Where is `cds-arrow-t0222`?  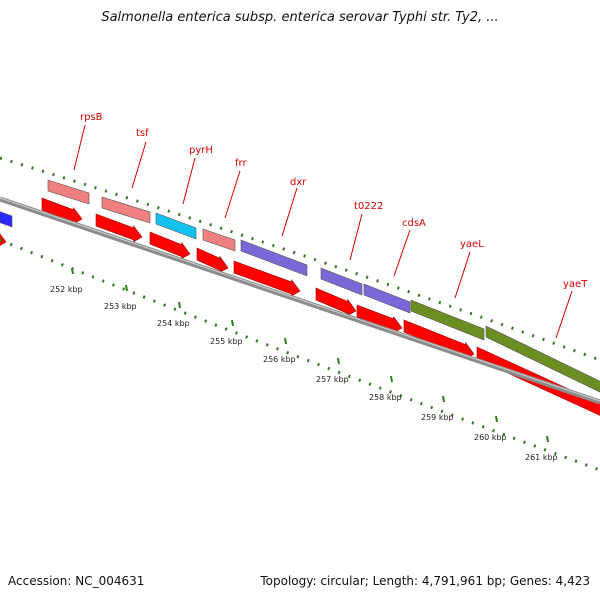
cds-arrow-t0222 is located at coordinates (336, 301).